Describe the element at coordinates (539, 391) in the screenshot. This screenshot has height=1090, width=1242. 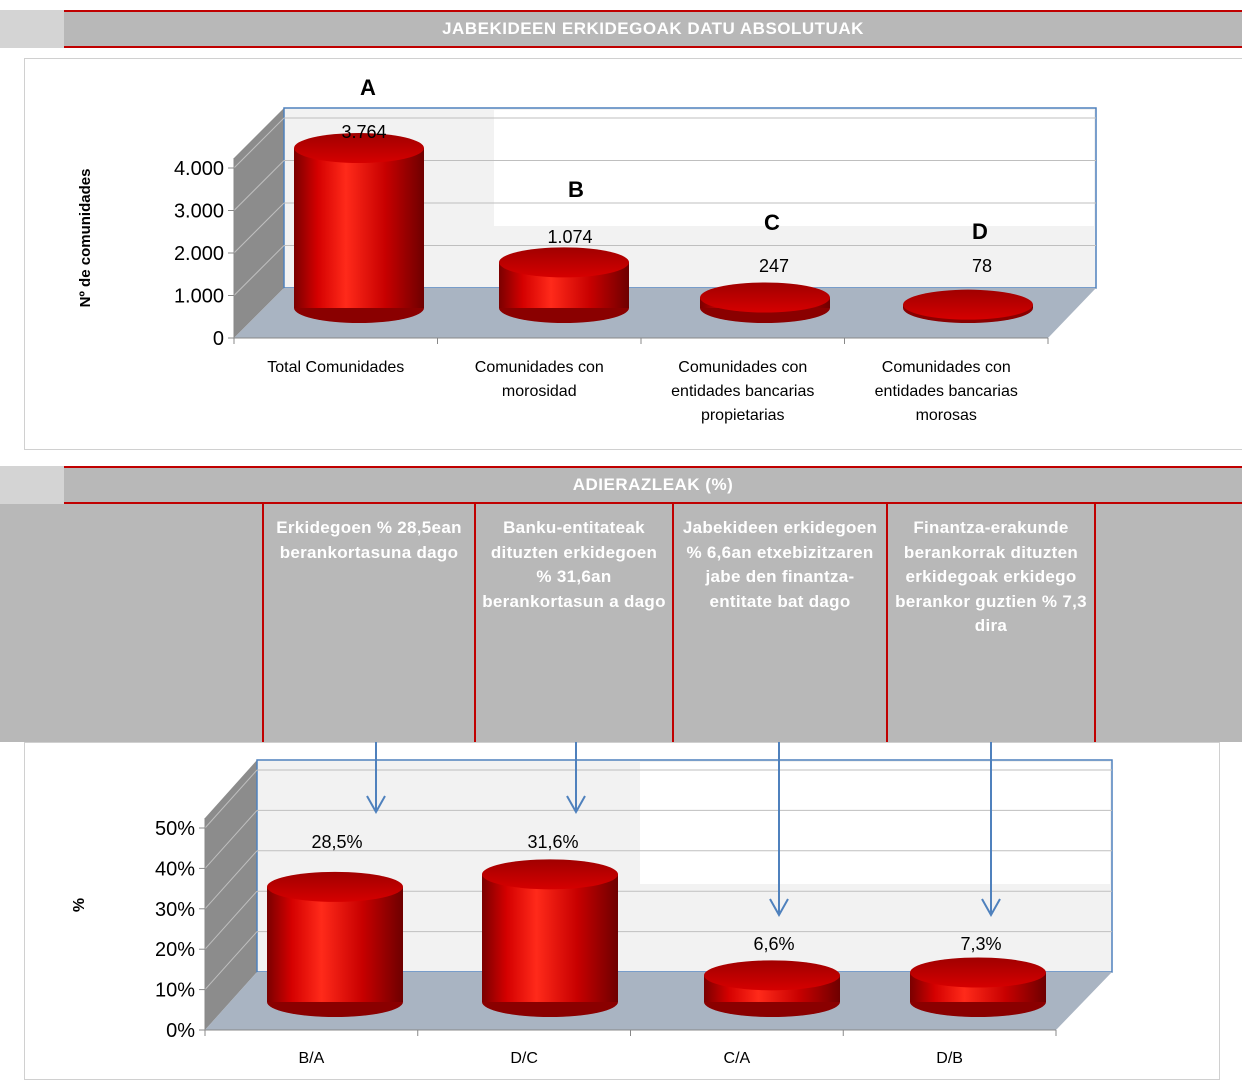
I see `x-category-label-line: morosidad` at that location.